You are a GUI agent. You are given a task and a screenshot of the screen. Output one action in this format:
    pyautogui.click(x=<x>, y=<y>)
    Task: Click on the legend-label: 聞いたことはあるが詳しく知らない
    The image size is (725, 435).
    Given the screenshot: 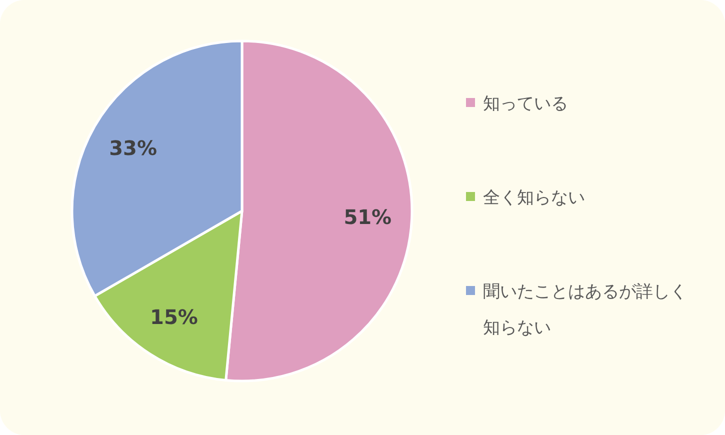 What is the action you would take?
    pyautogui.click(x=585, y=310)
    